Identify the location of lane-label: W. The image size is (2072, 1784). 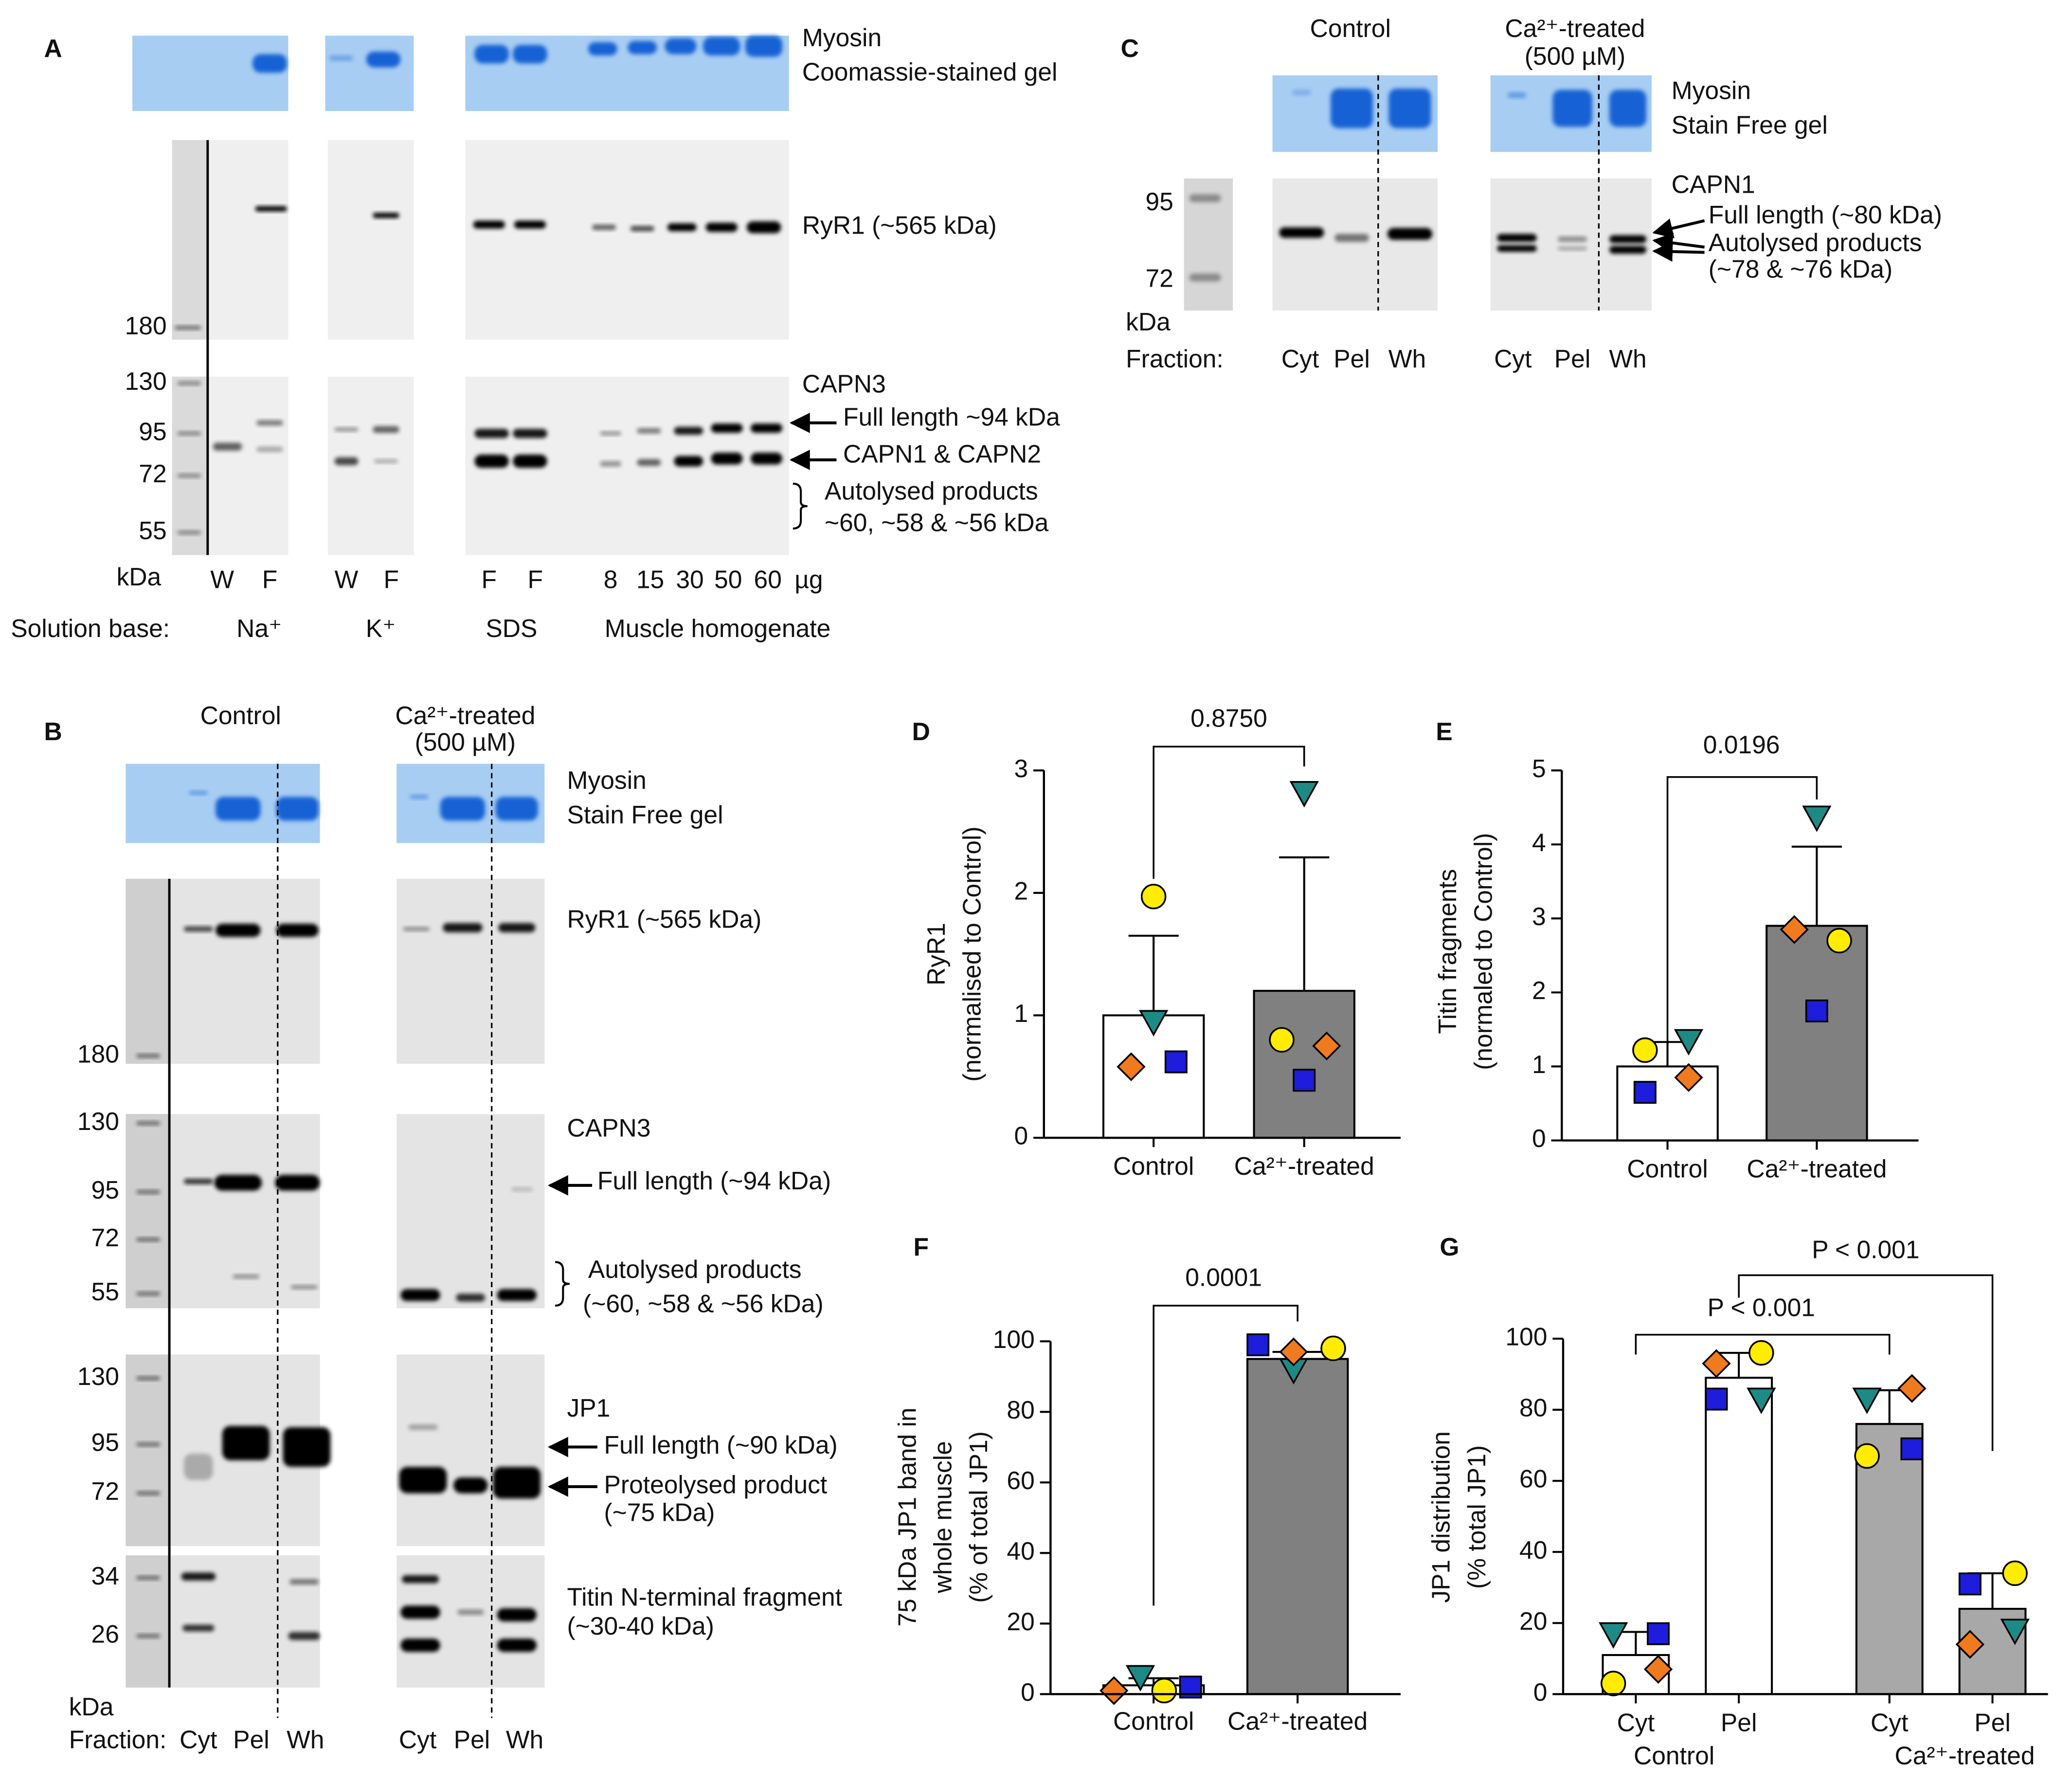
(222, 579).